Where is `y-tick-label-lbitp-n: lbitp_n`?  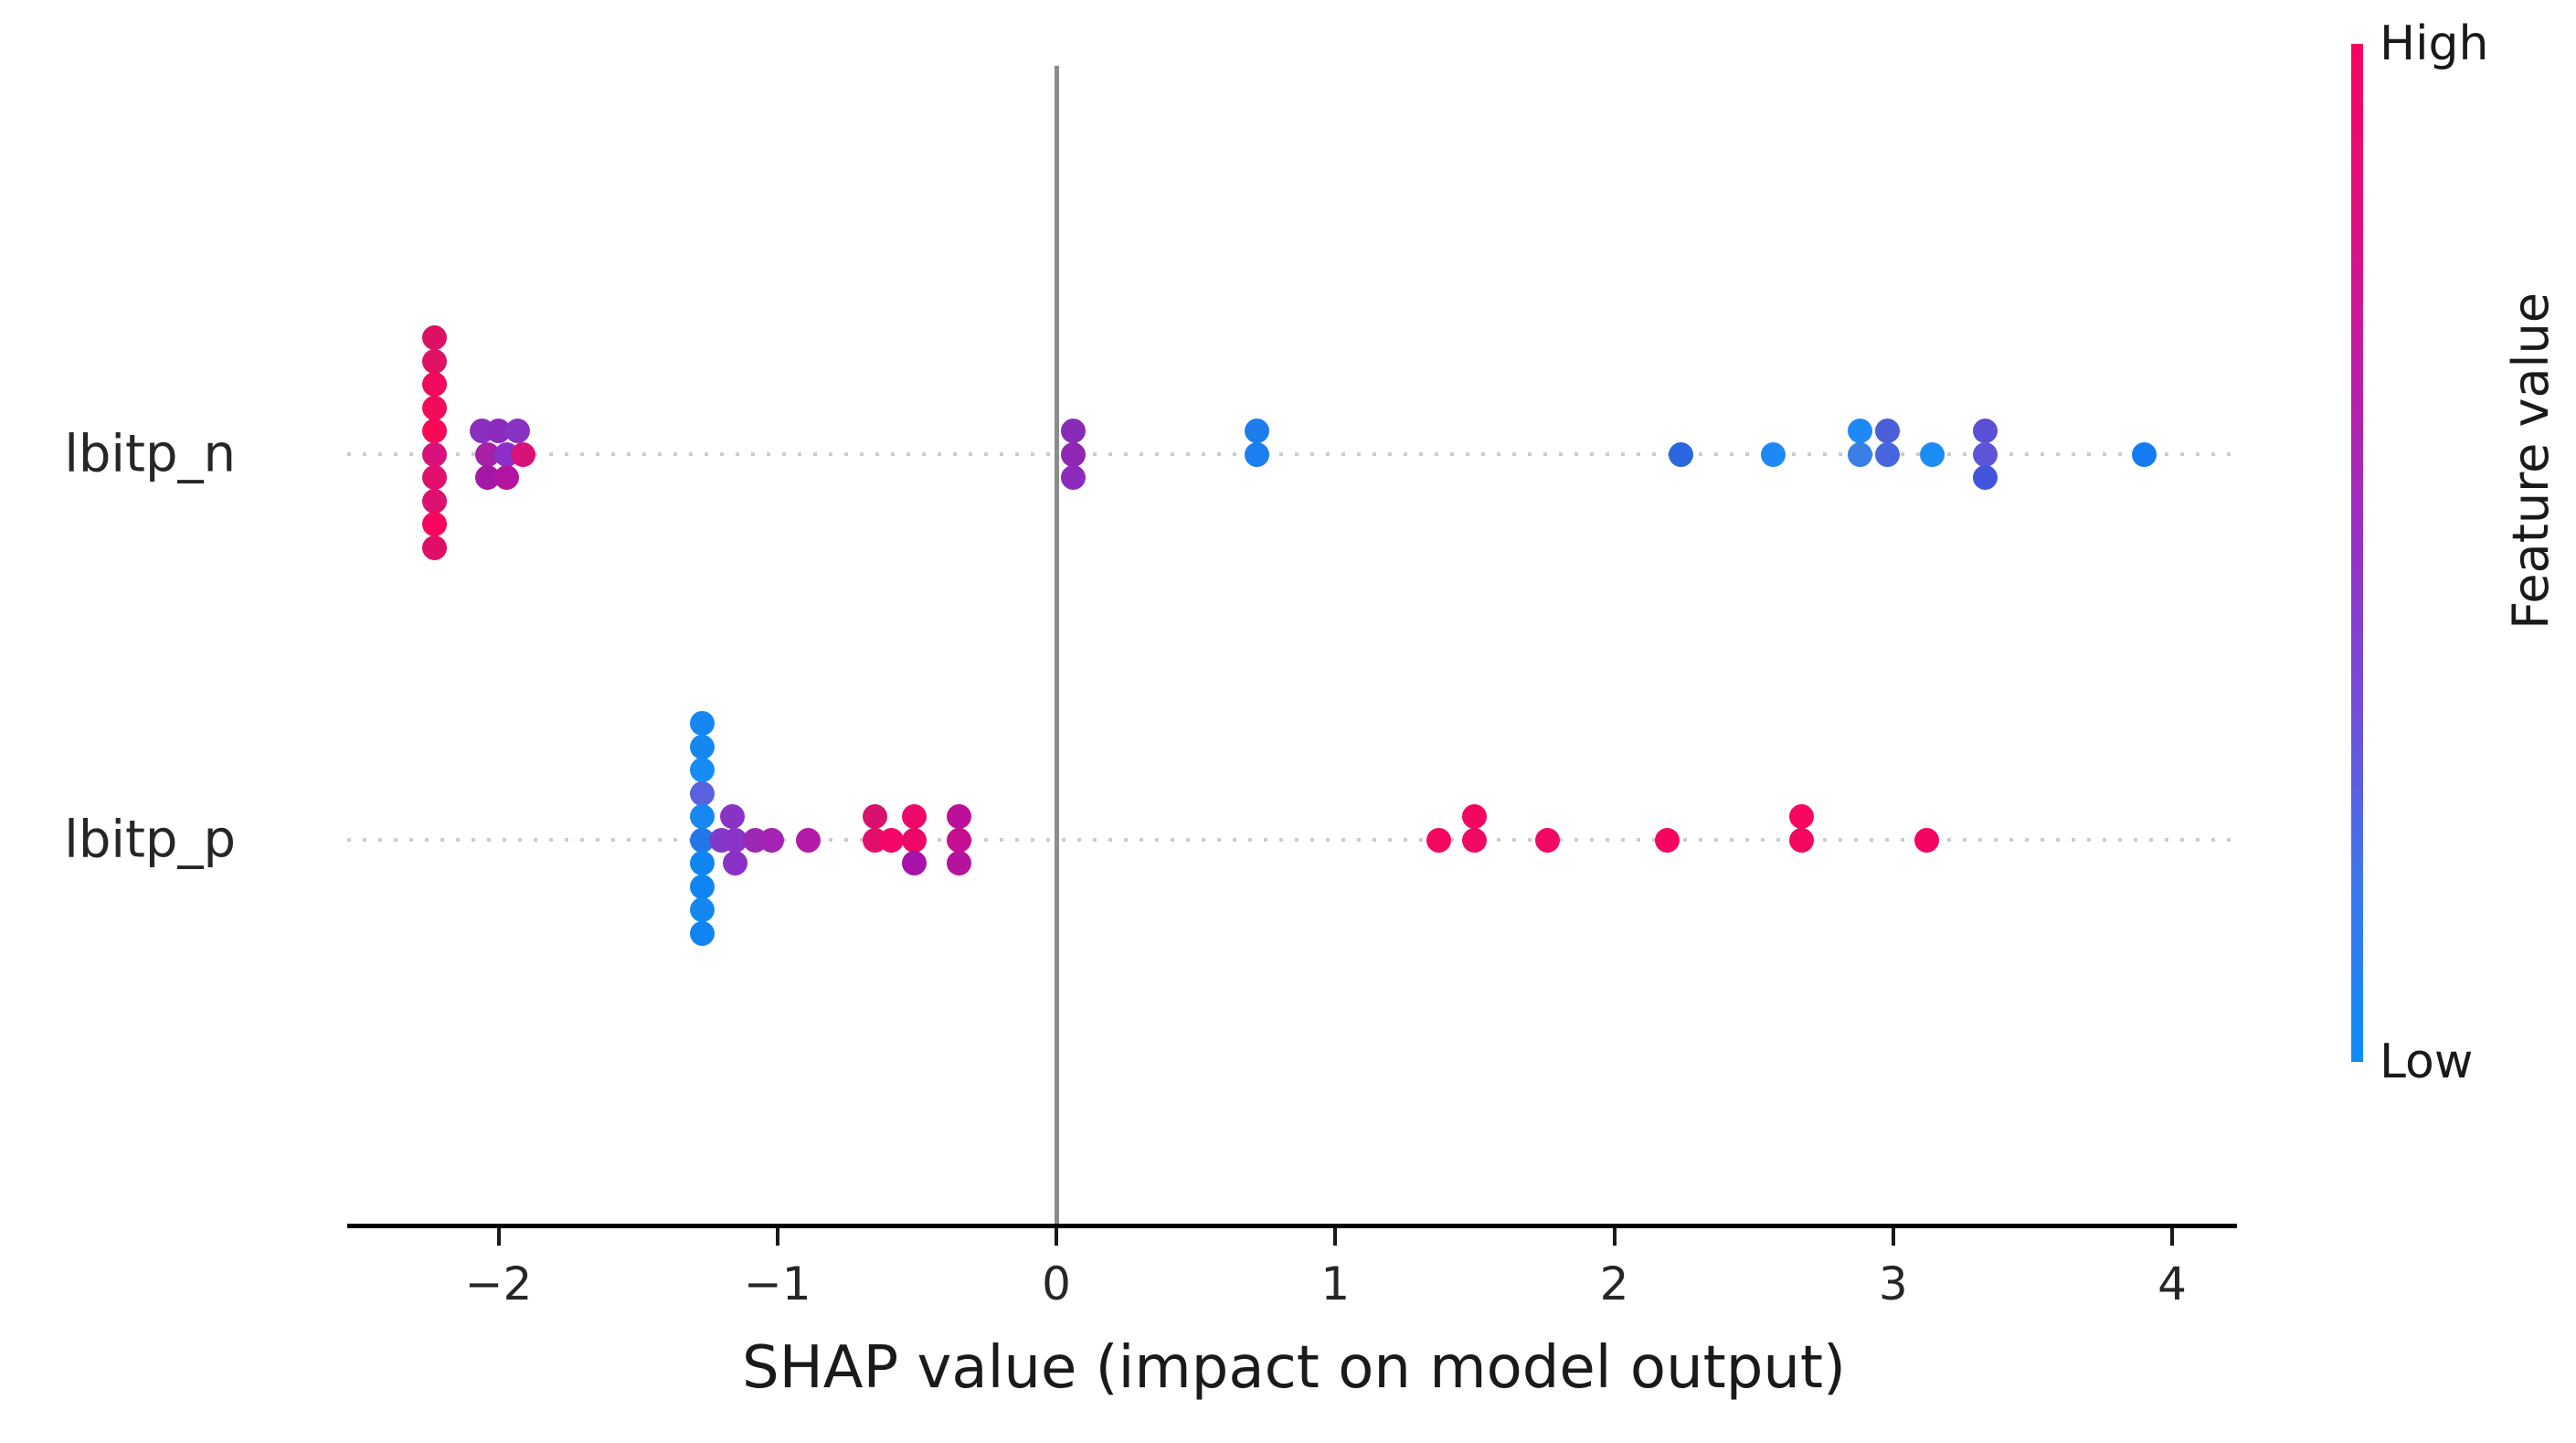 y-tick-label-lbitp-n: lbitp_n is located at coordinates (150, 454).